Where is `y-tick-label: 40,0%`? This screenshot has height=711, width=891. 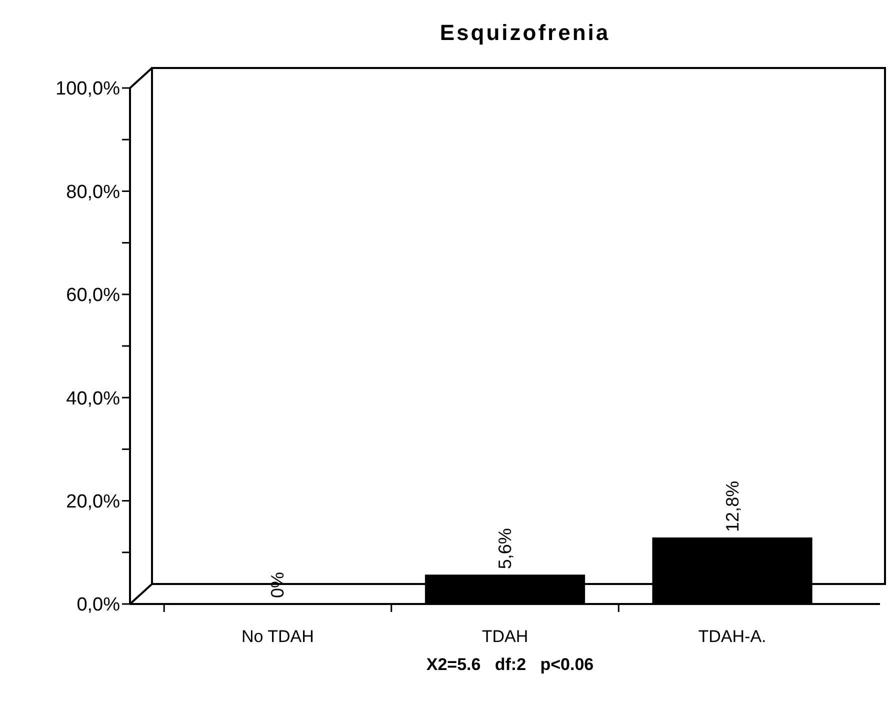
y-tick-label: 40,0% is located at coordinates (93, 399).